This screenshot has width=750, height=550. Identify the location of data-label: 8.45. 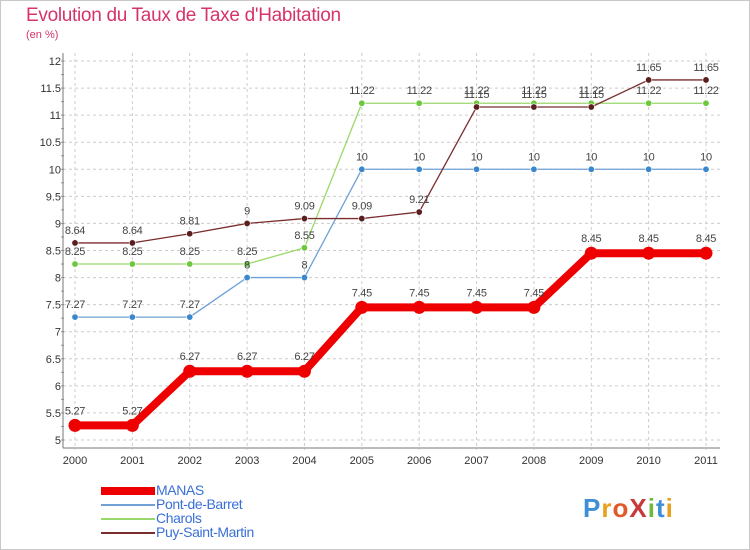
(591, 239).